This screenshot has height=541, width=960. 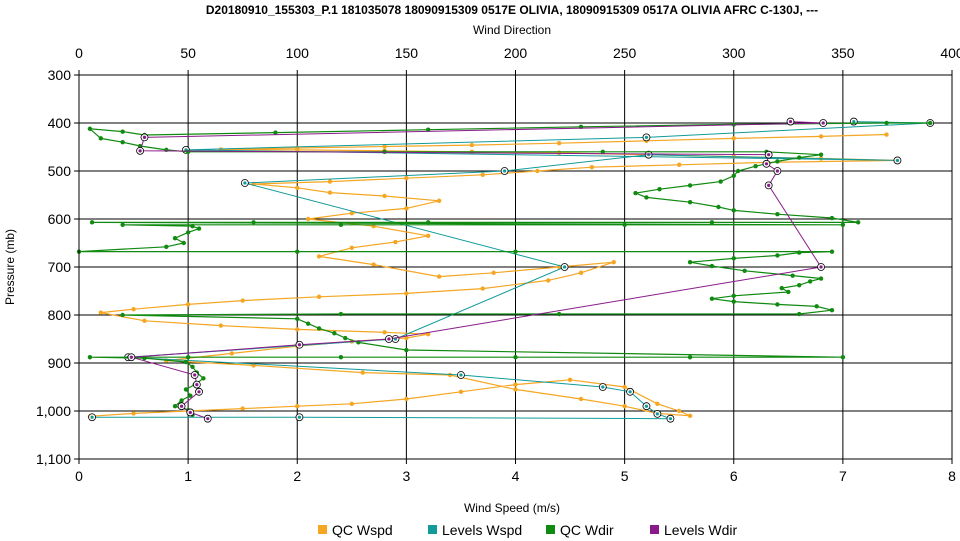 I want to click on bottom-tick-label: 8, so click(x=952, y=476).